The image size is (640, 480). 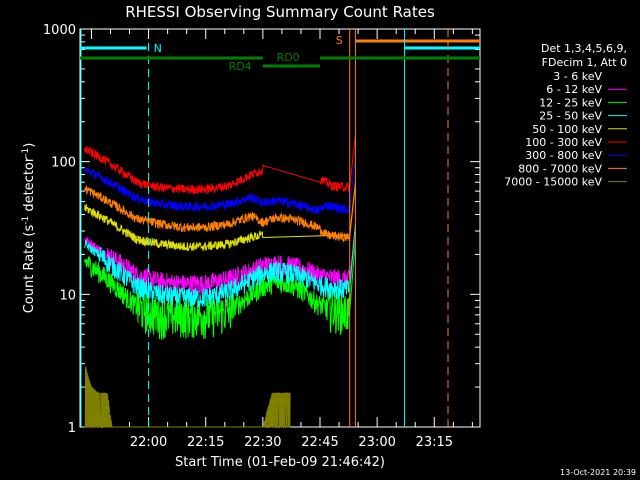 What do you see at coordinates (59, 30) in the screenshot?
I see `y-tick-label: 1000` at bounding box center [59, 30].